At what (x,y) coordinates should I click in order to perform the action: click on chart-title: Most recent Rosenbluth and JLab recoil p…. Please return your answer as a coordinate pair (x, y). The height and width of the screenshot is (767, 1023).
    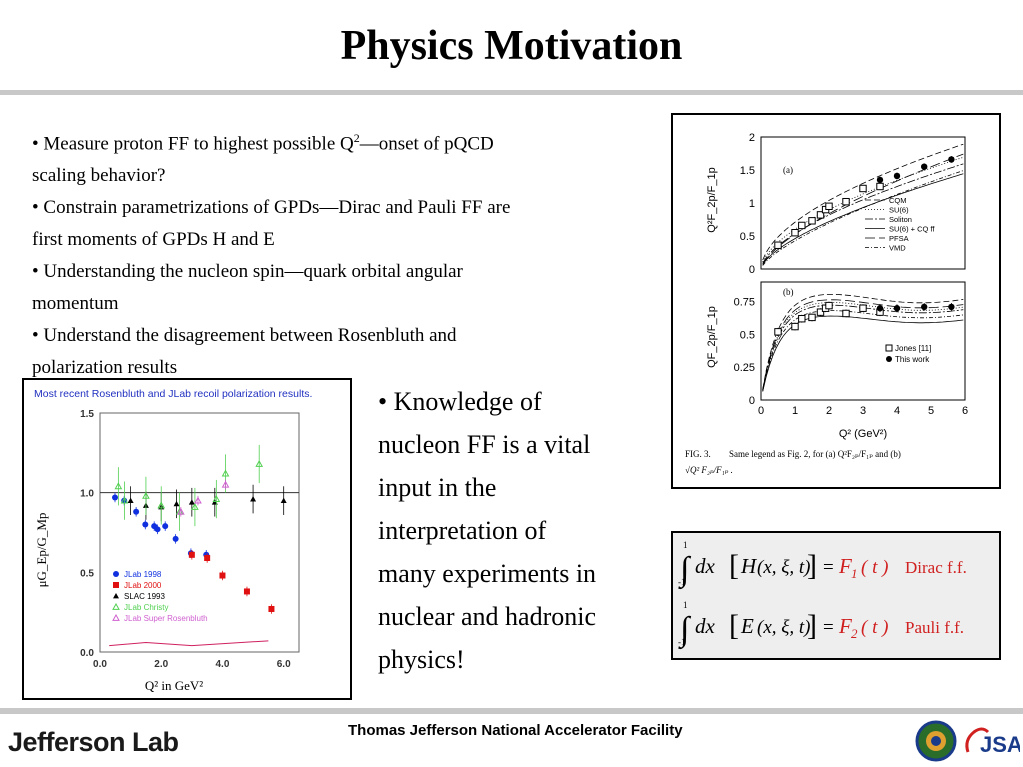
    Looking at the image, I should click on (173, 394).